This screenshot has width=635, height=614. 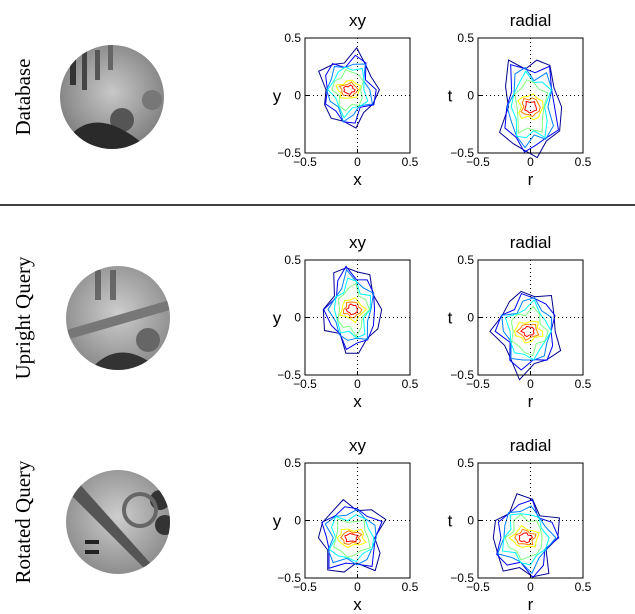 I want to click on row-label: Database, so click(x=23, y=97).